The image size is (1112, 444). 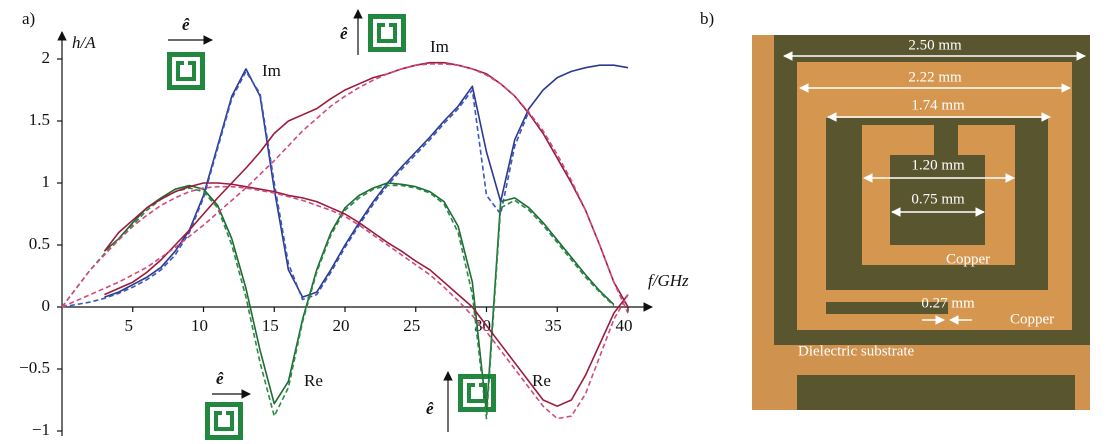 What do you see at coordinates (553, 325) in the screenshot?
I see `x-tick-label: 35` at bounding box center [553, 325].